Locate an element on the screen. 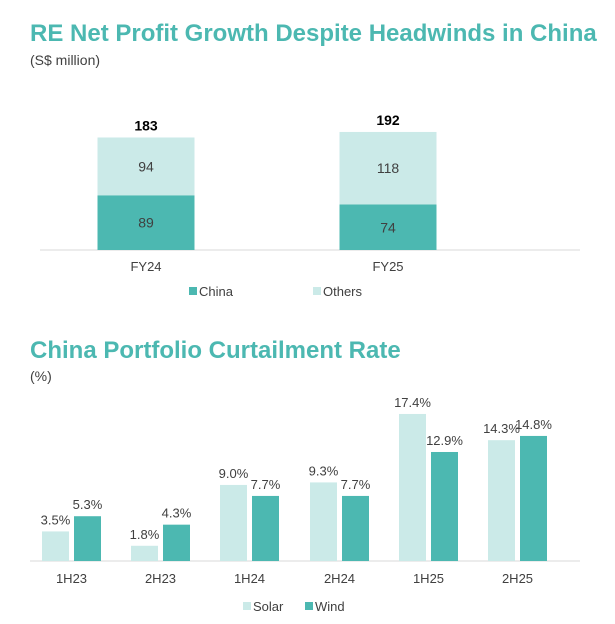 The image size is (615, 624). legend-label-others: Others is located at coordinates (343, 291).